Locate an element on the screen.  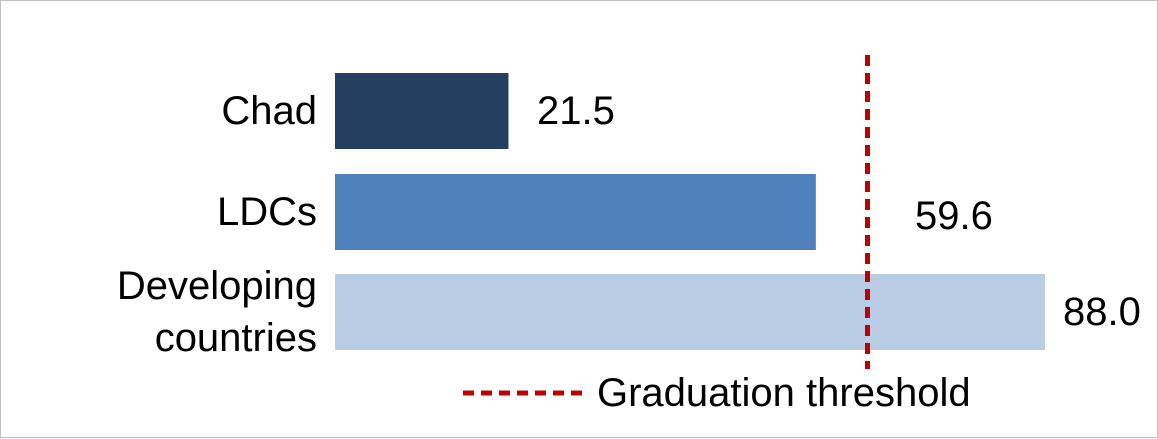
category-label-0: Chad is located at coordinates (269, 111).